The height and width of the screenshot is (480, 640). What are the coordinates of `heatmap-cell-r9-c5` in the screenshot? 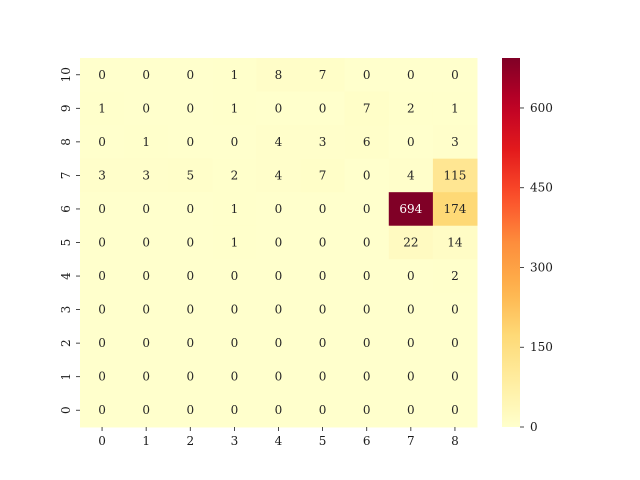 It's located at (323, 108).